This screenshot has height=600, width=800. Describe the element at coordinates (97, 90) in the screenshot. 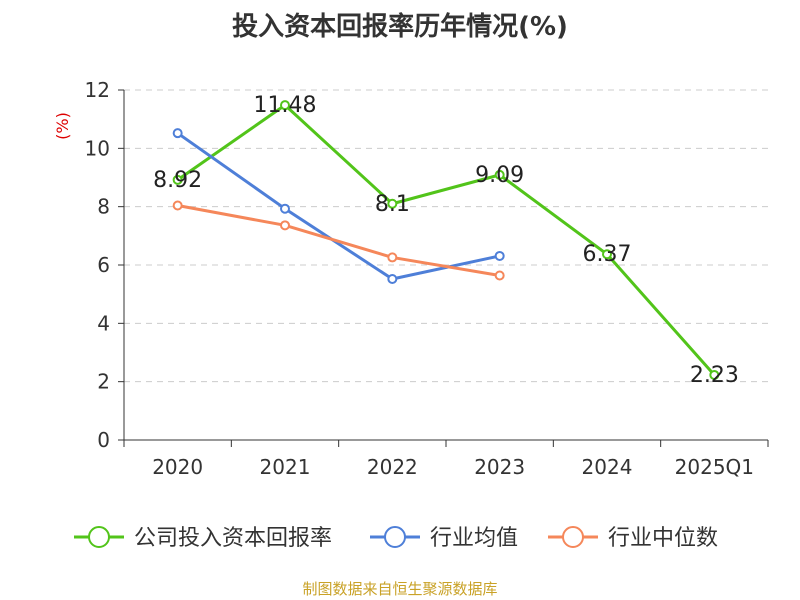

I see `y-tick-label: 12` at that location.